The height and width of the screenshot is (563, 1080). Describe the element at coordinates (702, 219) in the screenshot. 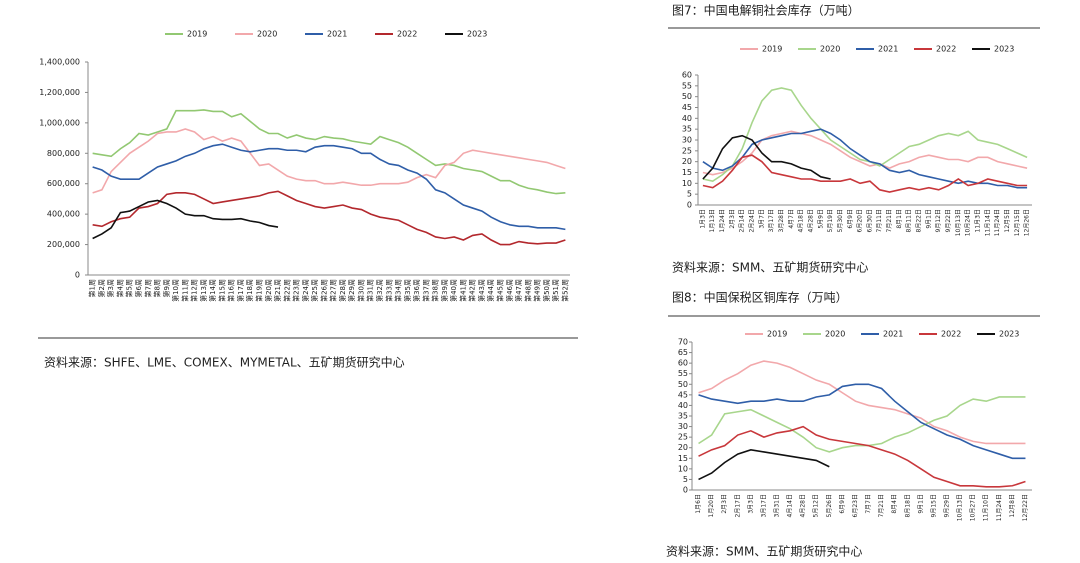

I see `x-tick-label: 1月3日` at that location.